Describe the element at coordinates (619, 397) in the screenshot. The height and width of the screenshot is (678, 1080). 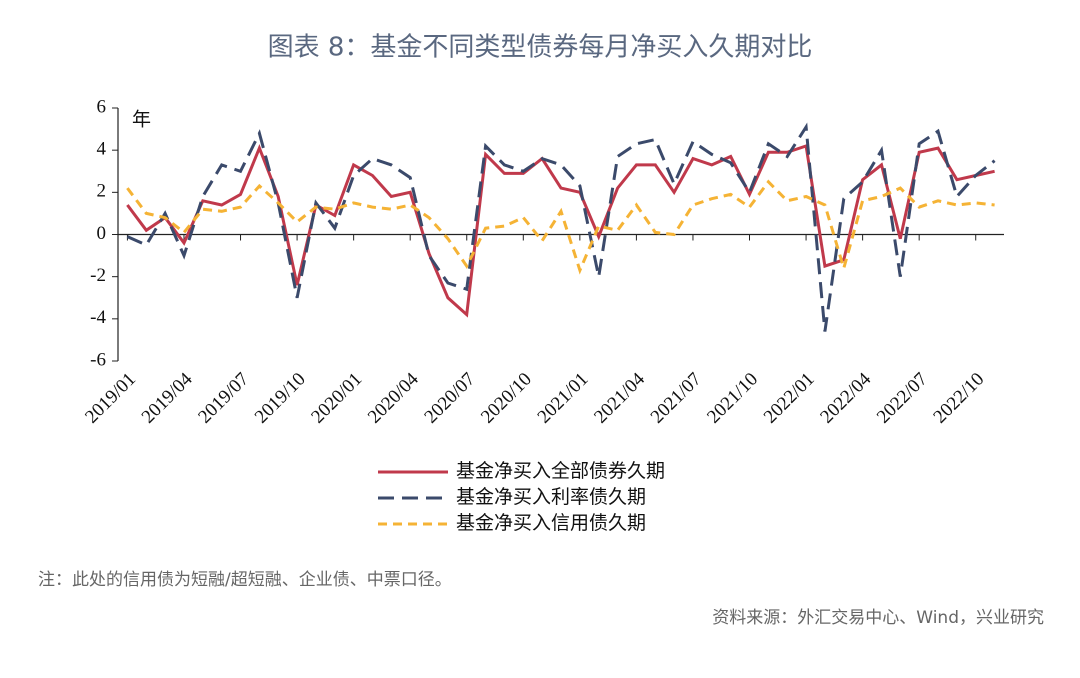
I see `x-tick-label: 2021/04` at that location.